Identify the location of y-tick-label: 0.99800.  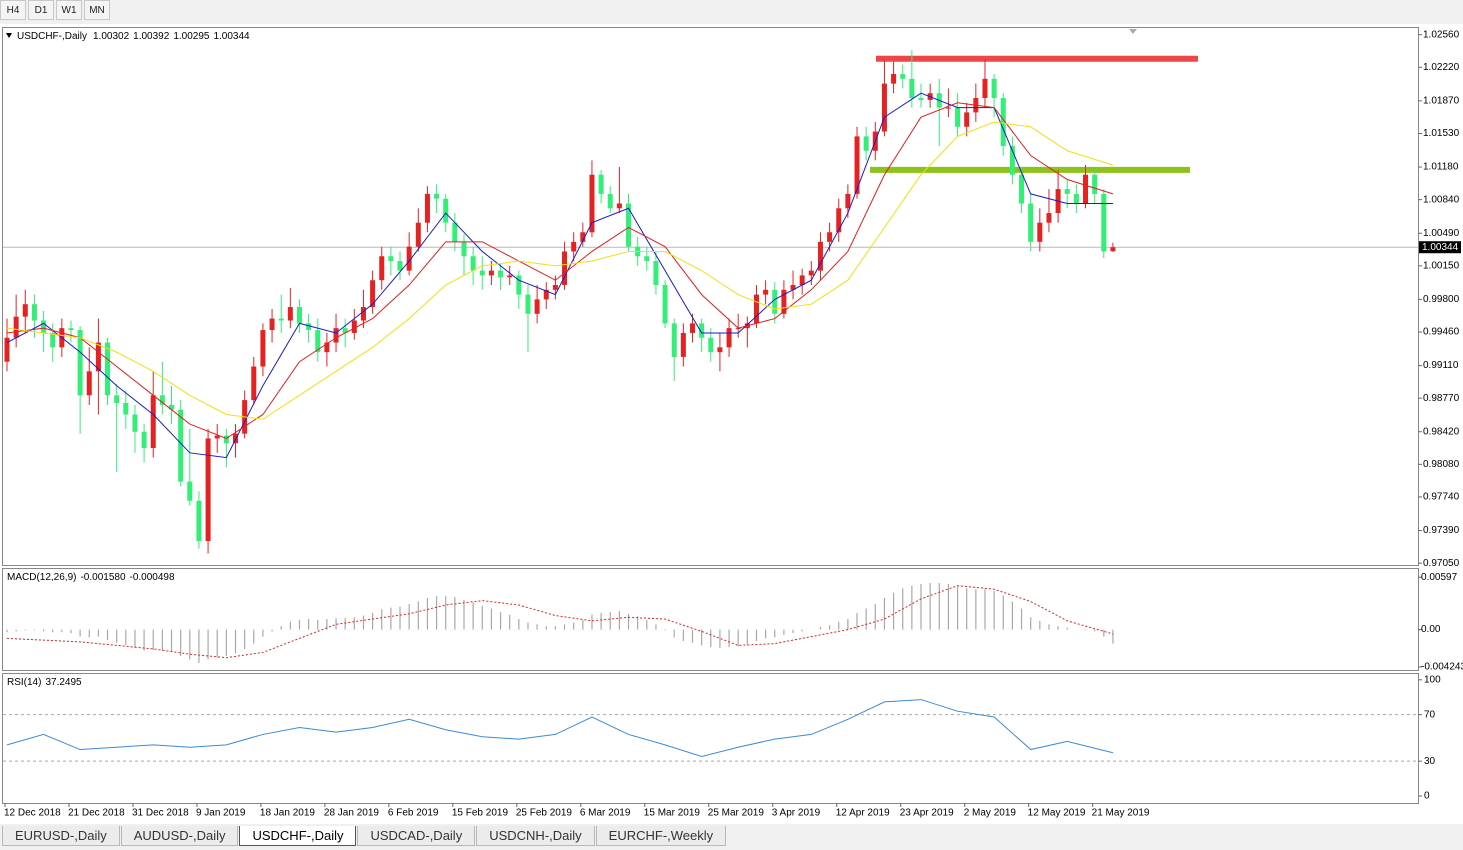
(1441, 299).